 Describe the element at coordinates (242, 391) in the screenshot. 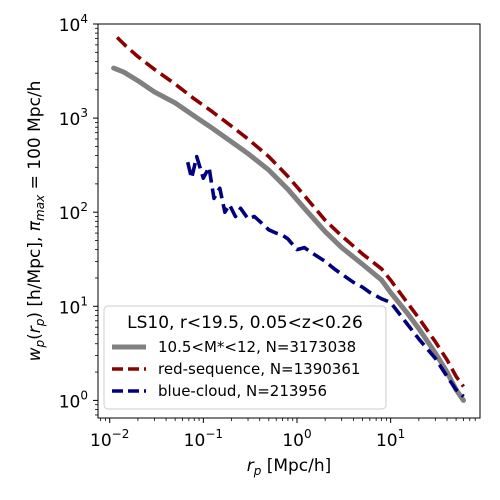

I see `legend-label-2: blue-cloud, N=213956` at that location.